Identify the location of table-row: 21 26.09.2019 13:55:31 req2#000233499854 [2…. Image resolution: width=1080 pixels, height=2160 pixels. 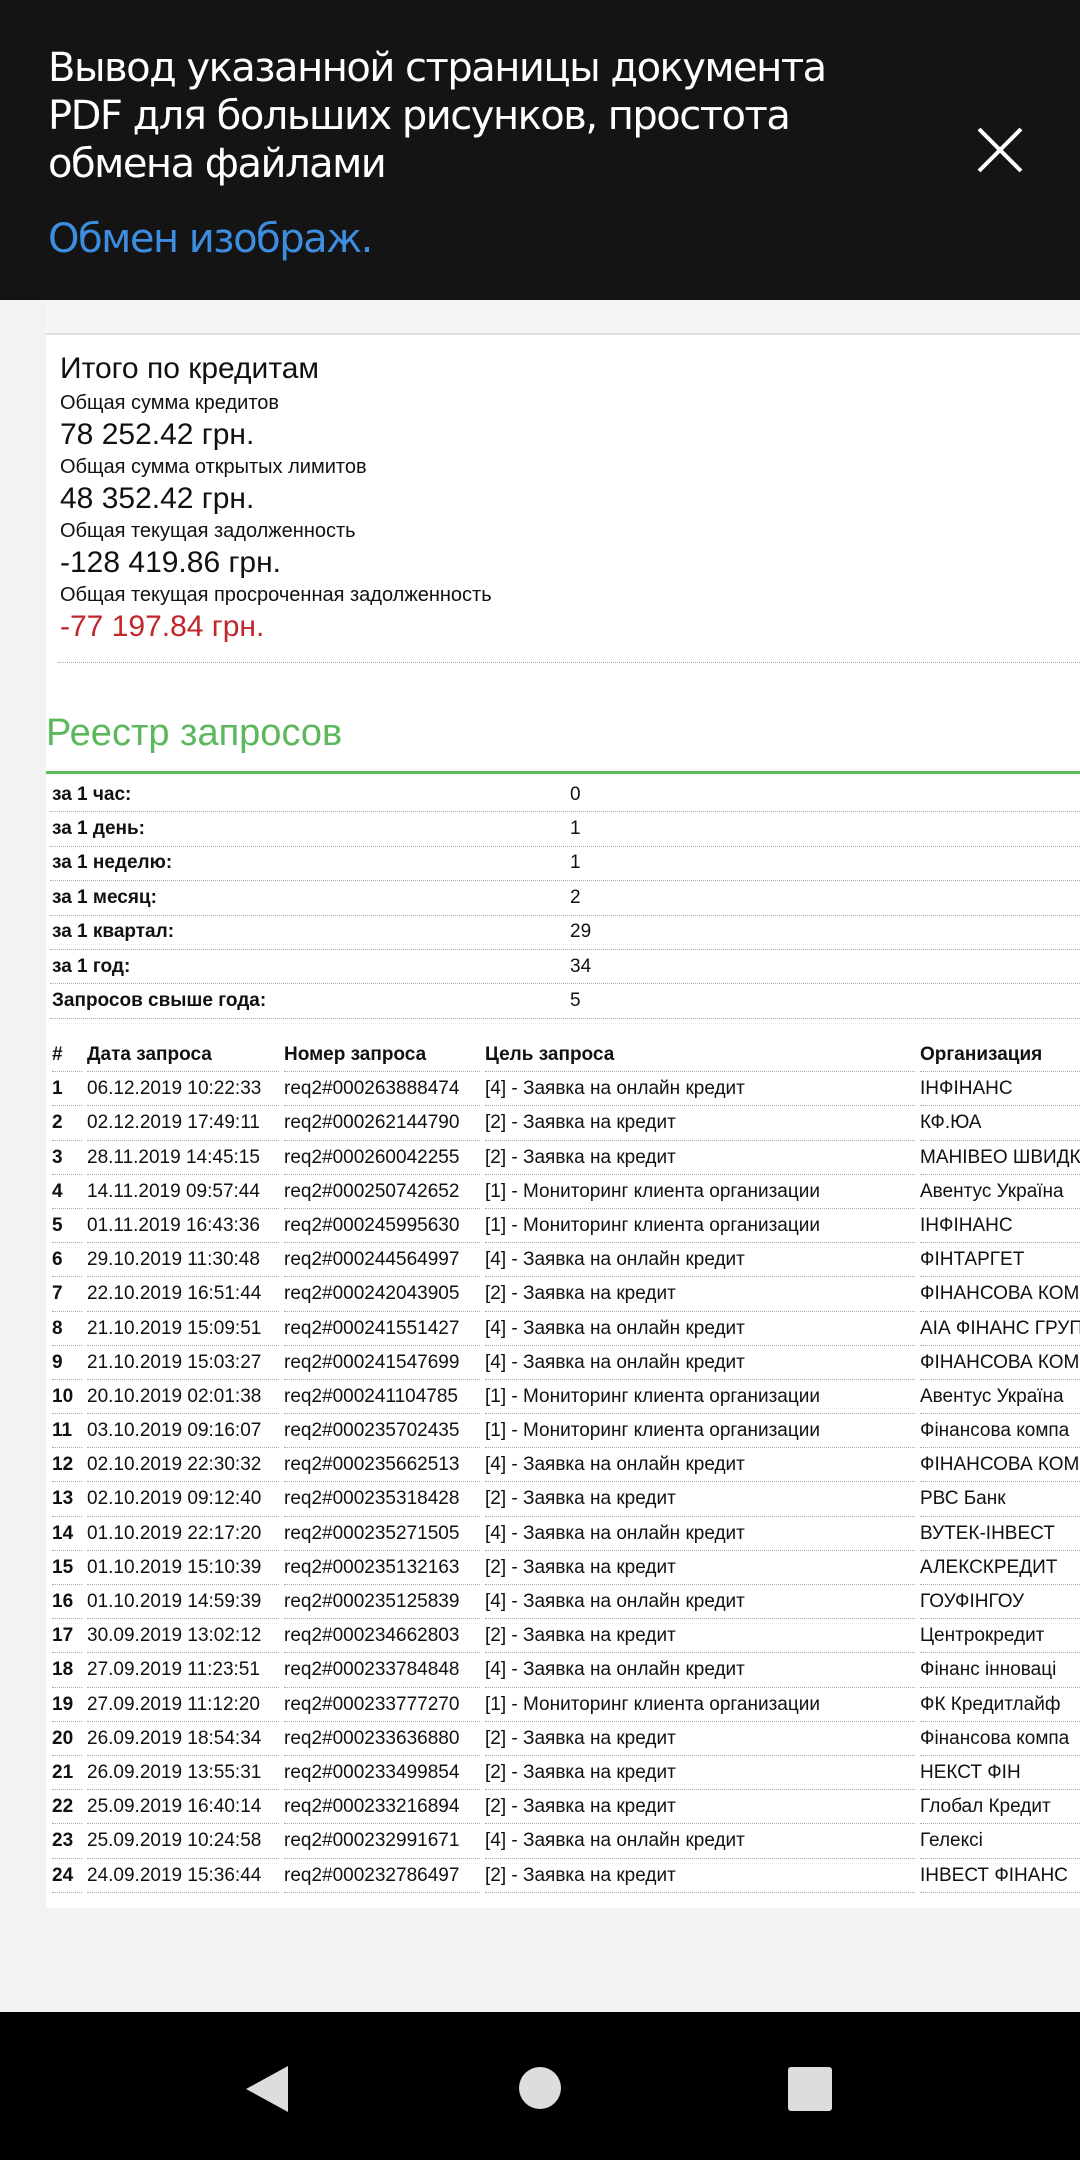
(565, 1773).